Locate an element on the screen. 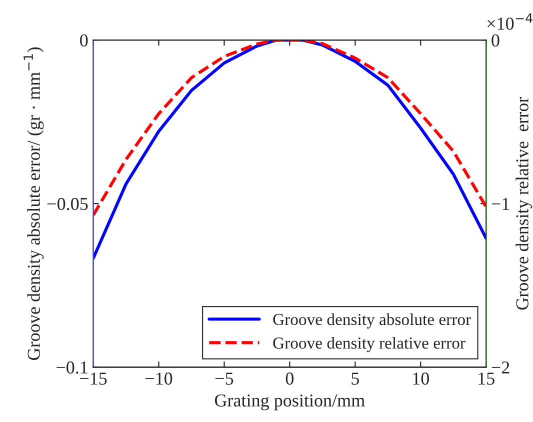 This screenshot has height=422, width=533. x-tick-label: −10 is located at coordinates (159, 378).